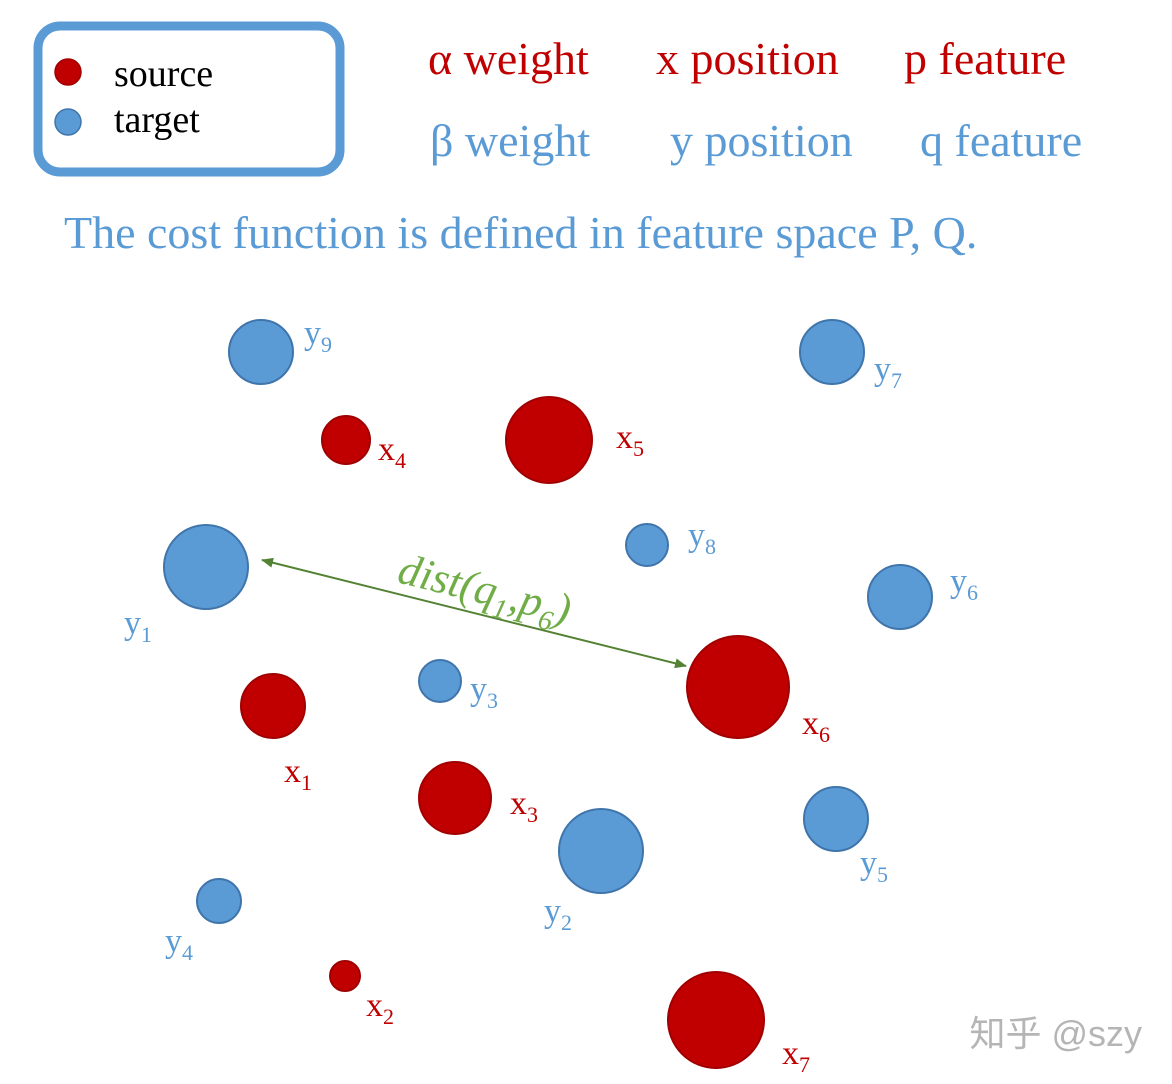 Image resolution: width=1172 pixels, height=1084 pixels. What do you see at coordinates (747, 58) in the screenshot?
I see `def-x-position: x position` at bounding box center [747, 58].